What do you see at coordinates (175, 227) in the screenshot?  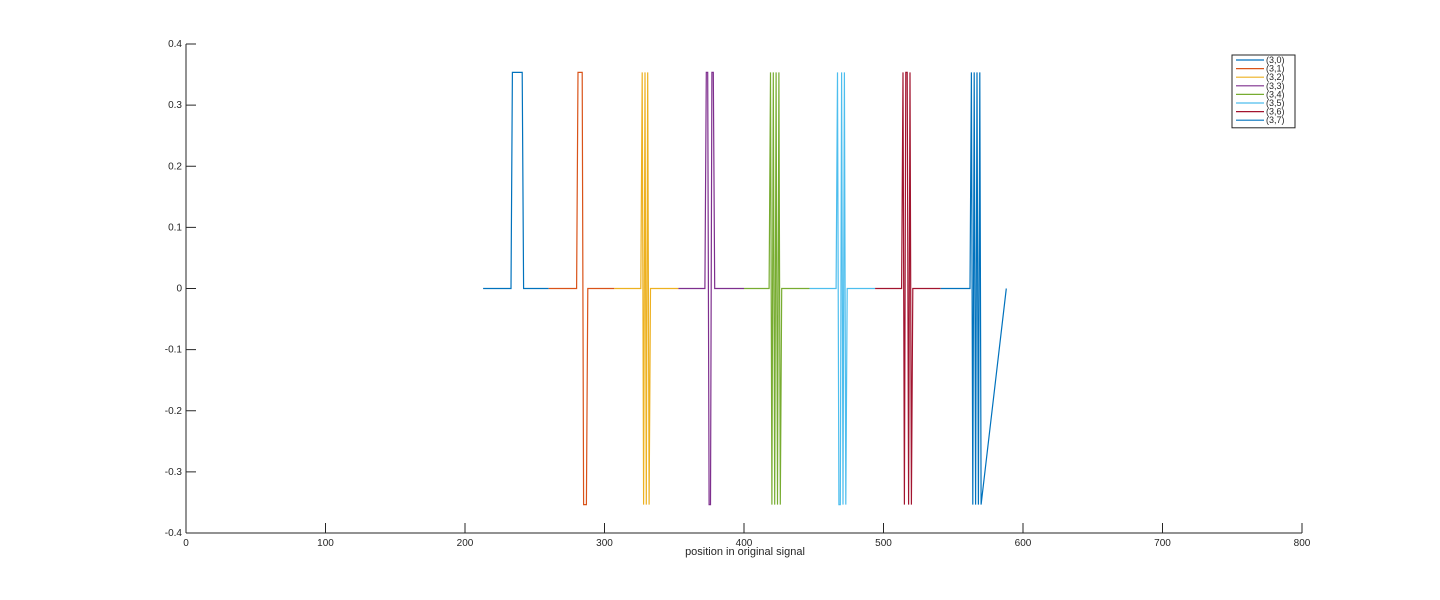 I see `y-tick-label: 0.1` at bounding box center [175, 227].